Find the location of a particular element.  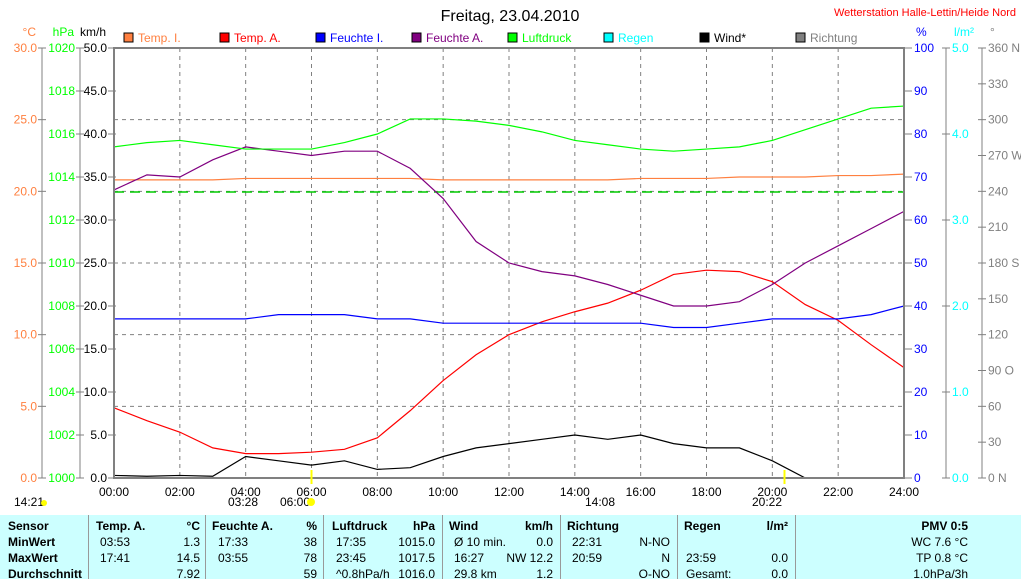

axis-tick-label: 360 N is located at coordinates (1004, 48).